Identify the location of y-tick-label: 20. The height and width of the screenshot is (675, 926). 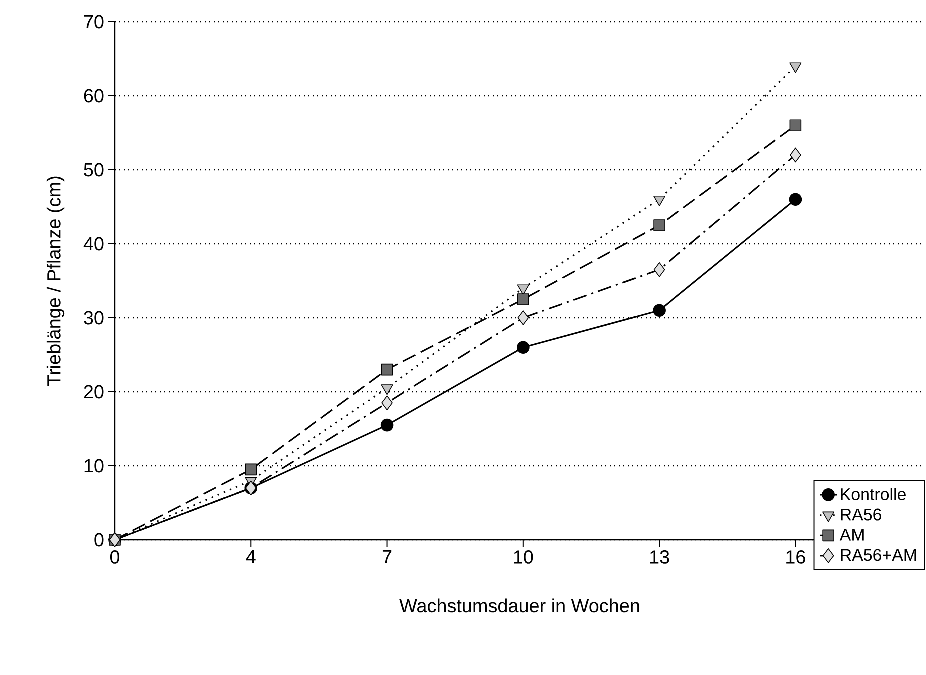
(94, 392).